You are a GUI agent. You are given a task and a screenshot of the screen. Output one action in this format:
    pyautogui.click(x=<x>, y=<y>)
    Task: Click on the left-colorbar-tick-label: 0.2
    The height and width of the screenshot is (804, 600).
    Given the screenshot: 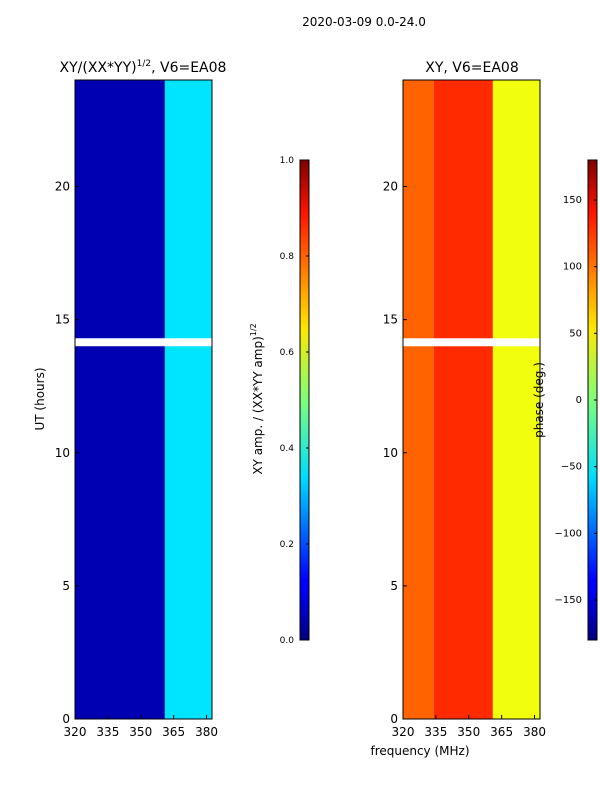 What is the action you would take?
    pyautogui.click(x=287, y=545)
    